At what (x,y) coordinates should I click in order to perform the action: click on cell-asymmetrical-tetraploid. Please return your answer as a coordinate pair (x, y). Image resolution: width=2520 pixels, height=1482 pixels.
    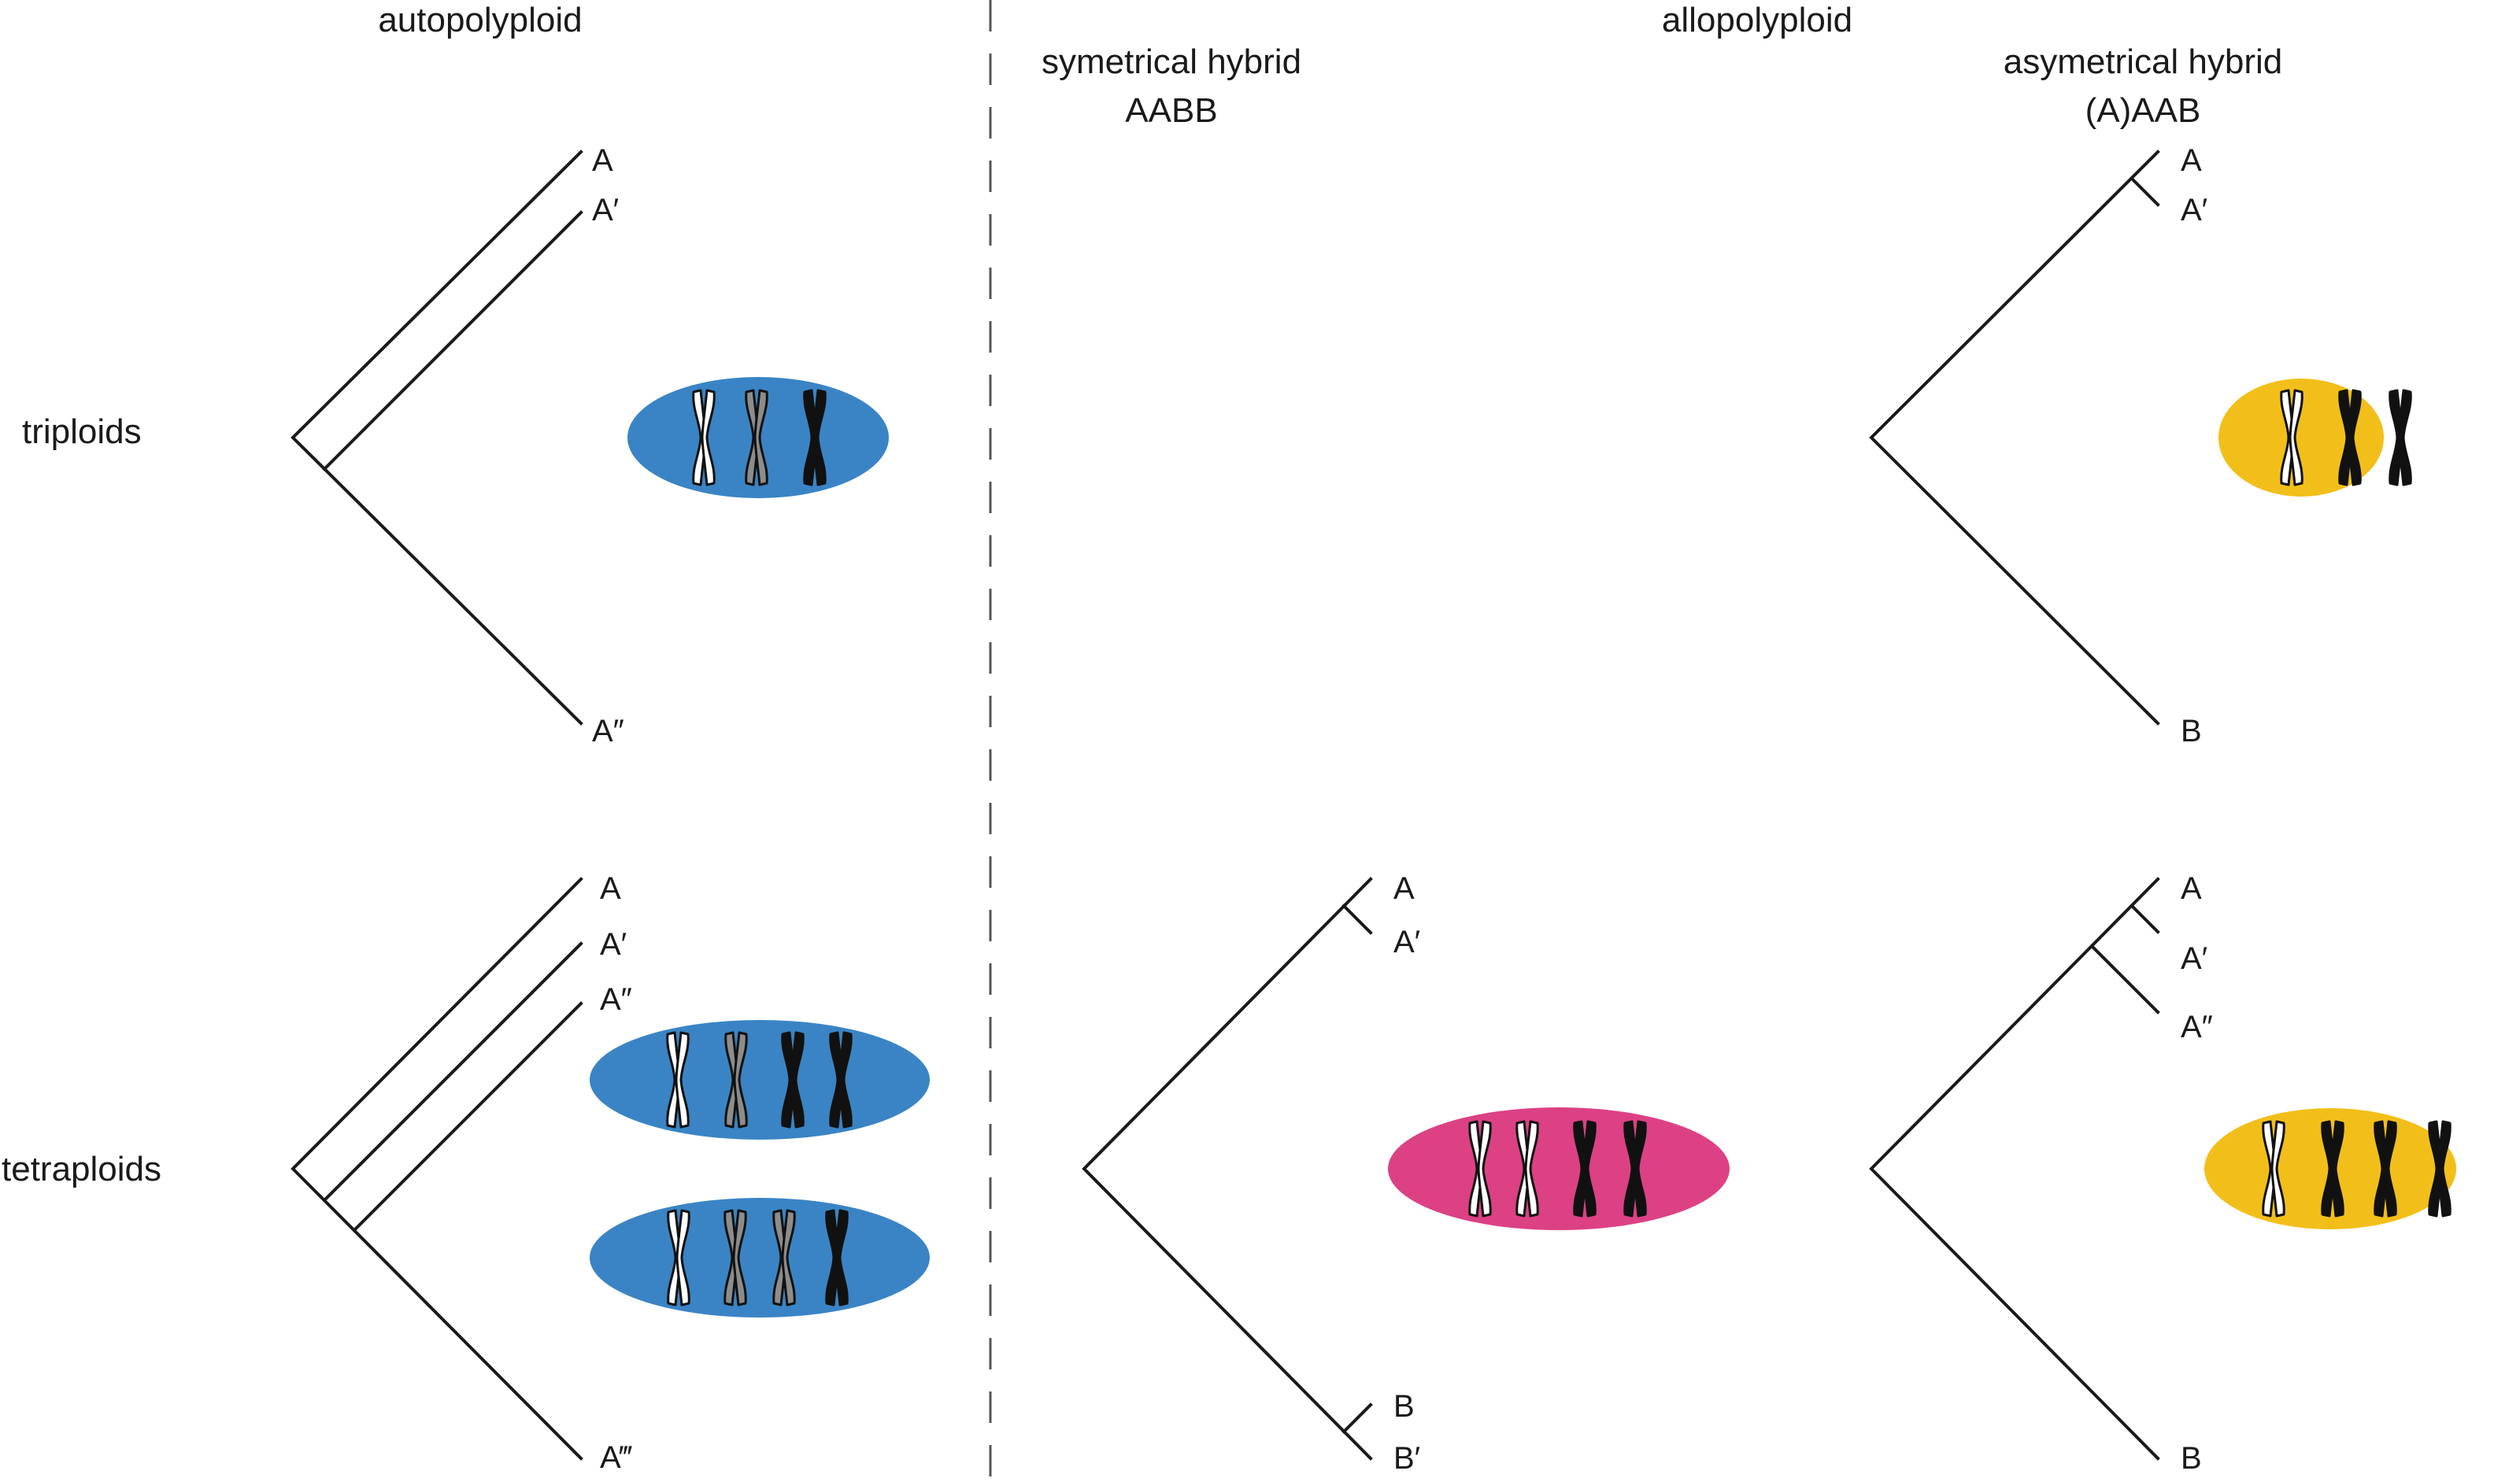
    Looking at the image, I should click on (2330, 1168).